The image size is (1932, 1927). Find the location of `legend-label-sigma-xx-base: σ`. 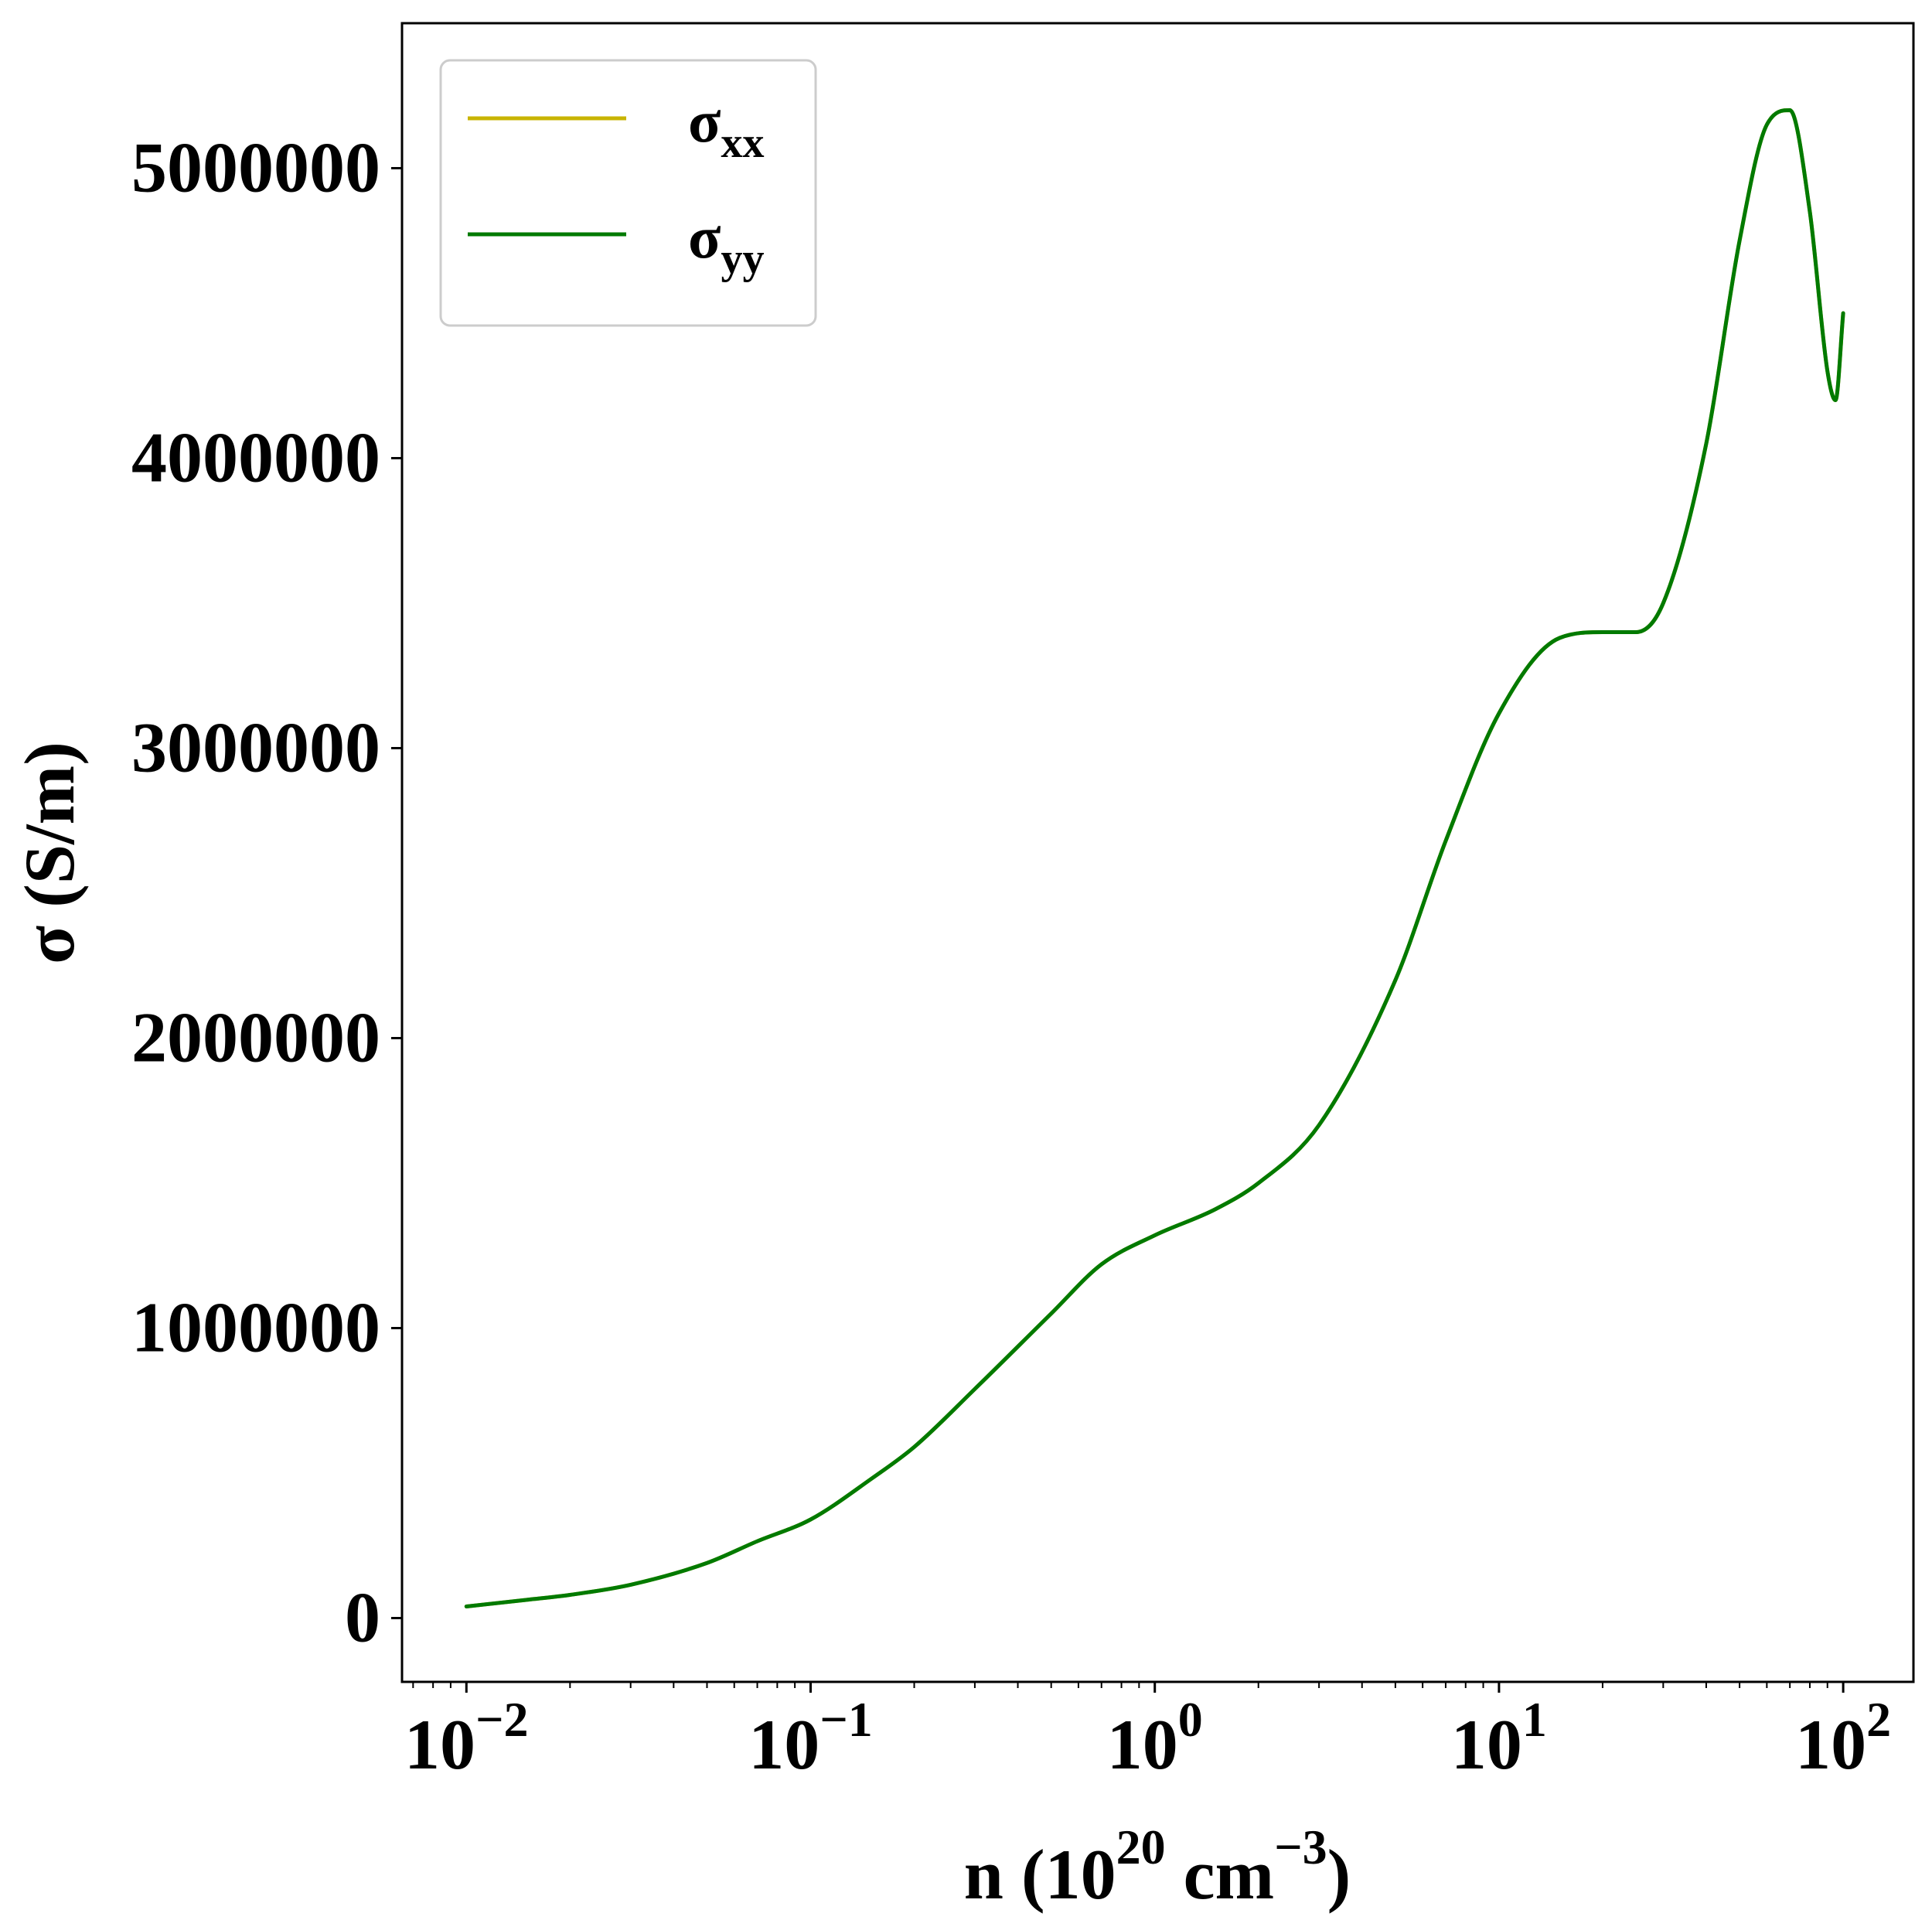

legend-label-sigma-xx-base: σ is located at coordinates (704, 121).